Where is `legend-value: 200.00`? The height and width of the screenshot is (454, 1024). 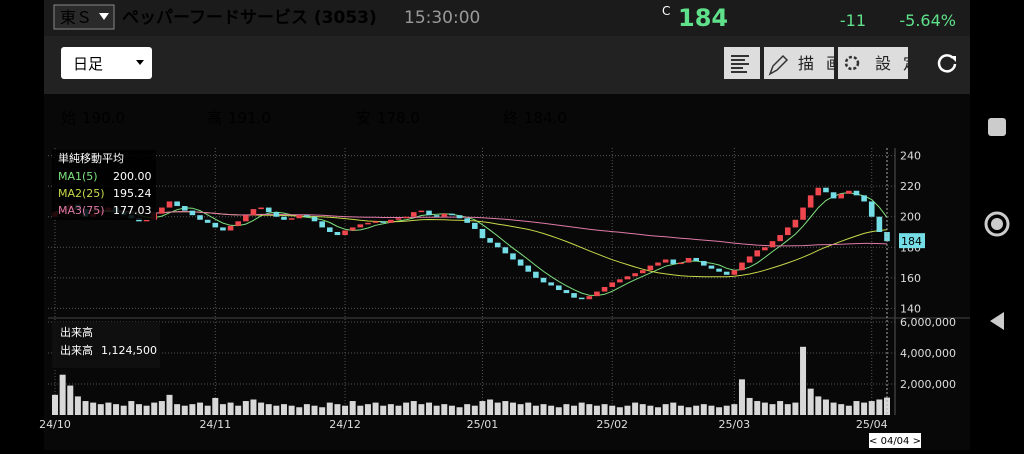
legend-value: 200.00 is located at coordinates (132, 176).